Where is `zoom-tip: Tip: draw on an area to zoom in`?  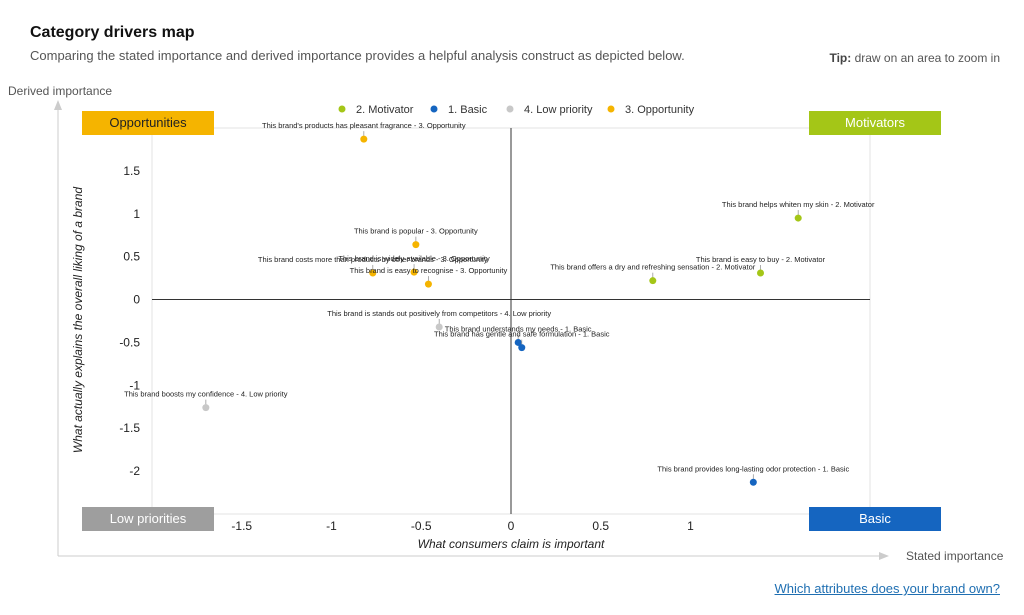 zoom-tip: Tip: draw on an area to zoom in is located at coordinates (914, 58).